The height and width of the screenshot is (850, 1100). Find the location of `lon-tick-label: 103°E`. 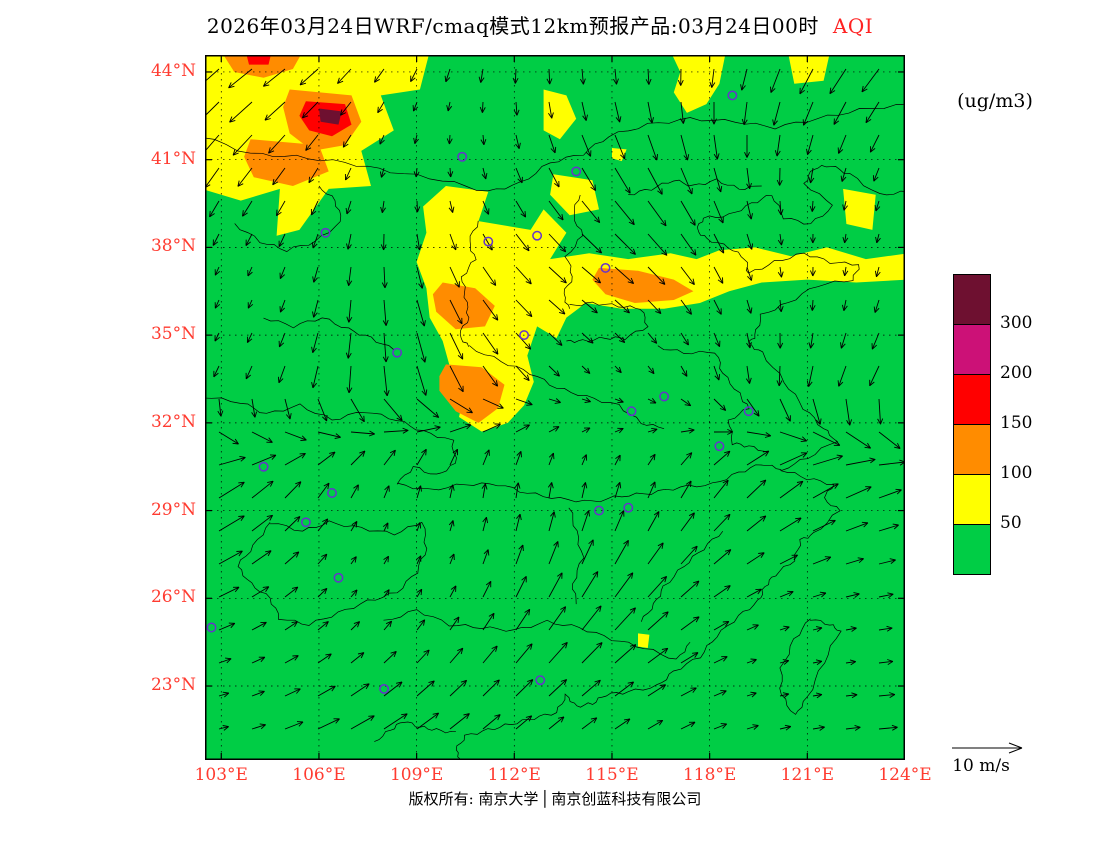

lon-tick-label: 103°E is located at coordinates (221, 775).